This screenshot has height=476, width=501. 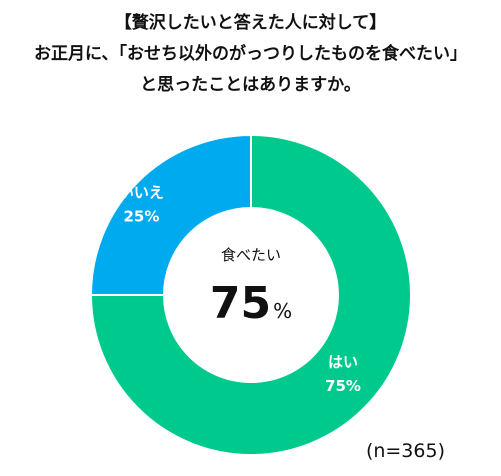 What do you see at coordinates (141, 192) in the screenshot?
I see `slice-label-1: いいえ` at bounding box center [141, 192].